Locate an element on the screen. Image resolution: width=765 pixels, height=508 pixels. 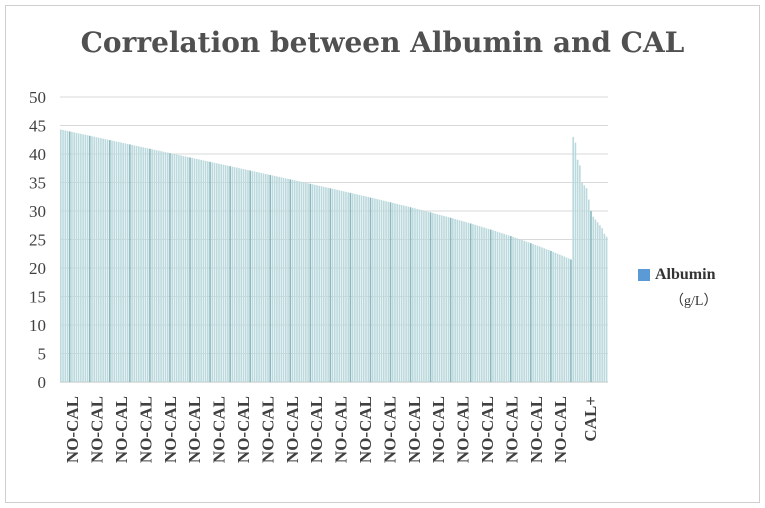
legend-unit: （g/L） is located at coordinates (694, 301).